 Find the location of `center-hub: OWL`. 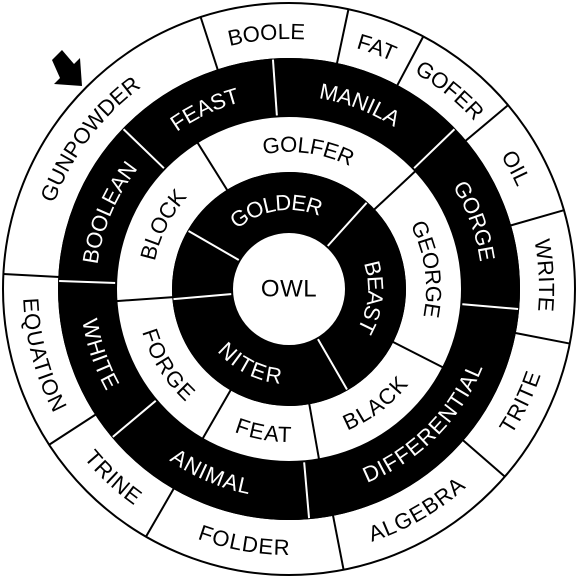

center-hub: OWL is located at coordinates (289, 289).